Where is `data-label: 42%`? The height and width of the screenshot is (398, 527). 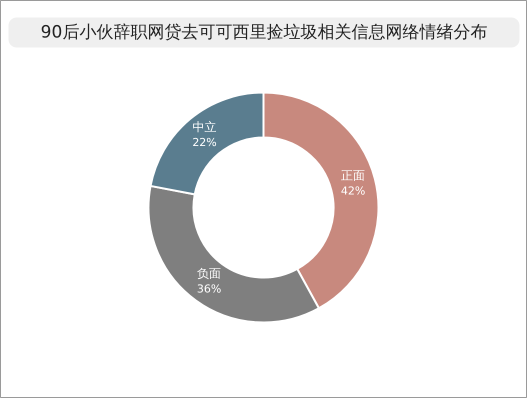 data-label: 42% is located at coordinates (353, 191).